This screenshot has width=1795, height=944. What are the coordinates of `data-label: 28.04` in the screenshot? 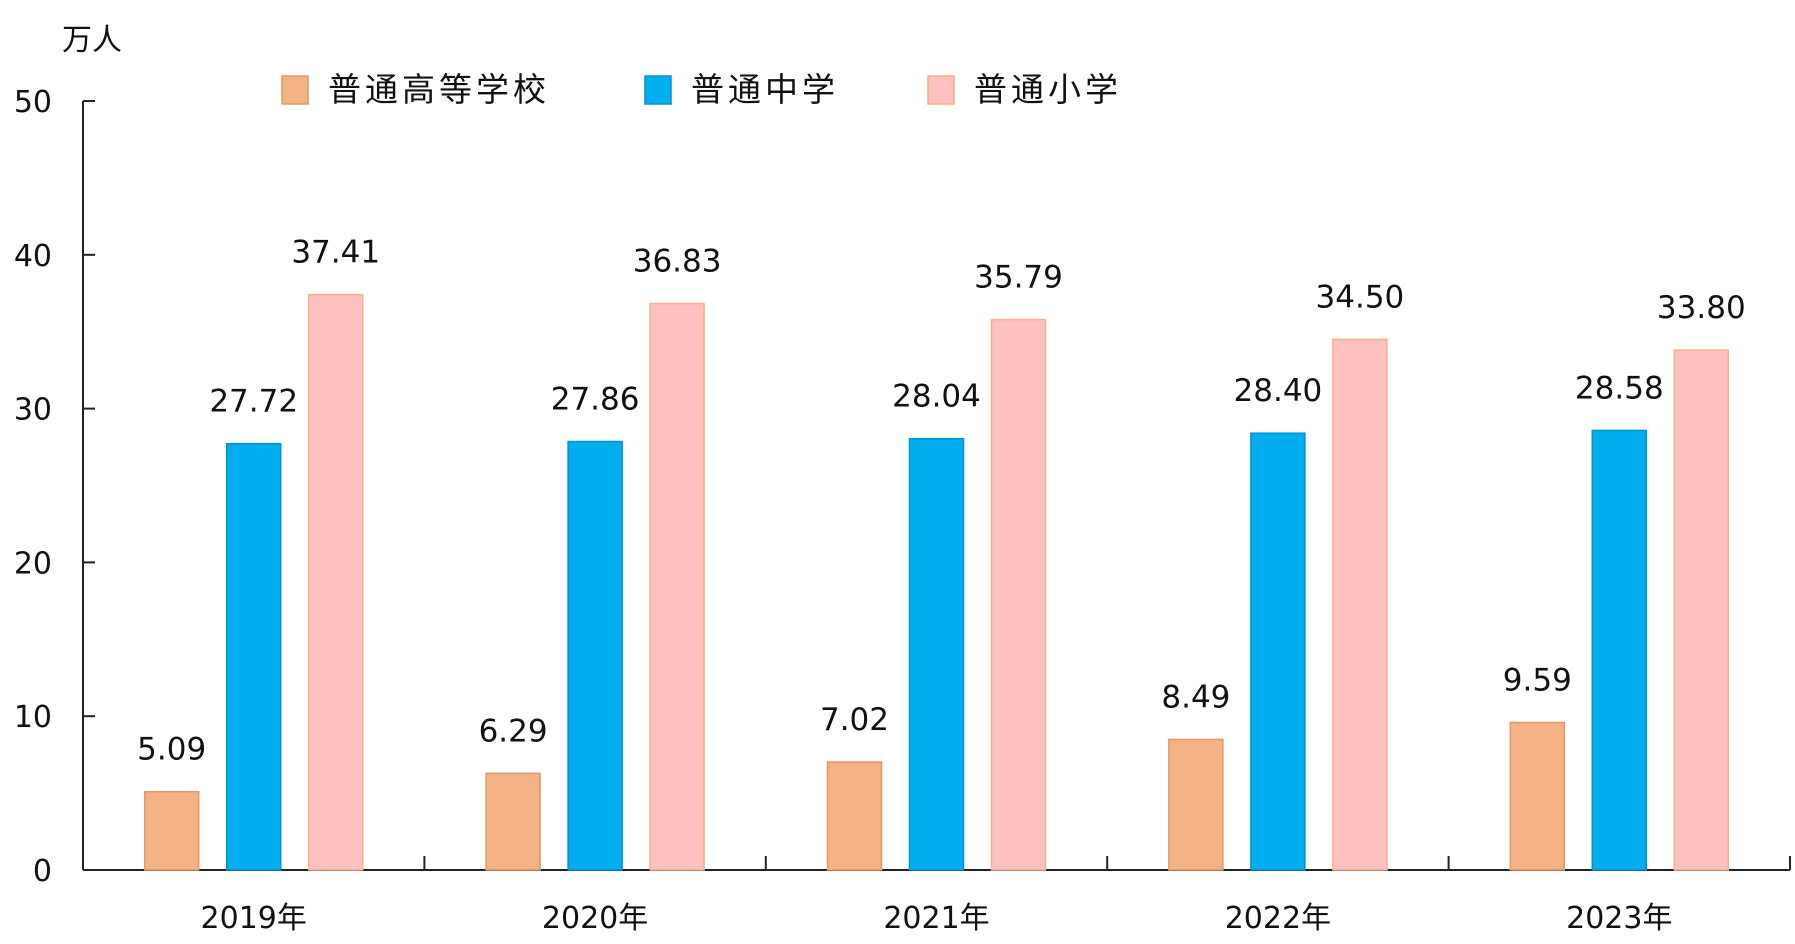 It's located at (936, 397).